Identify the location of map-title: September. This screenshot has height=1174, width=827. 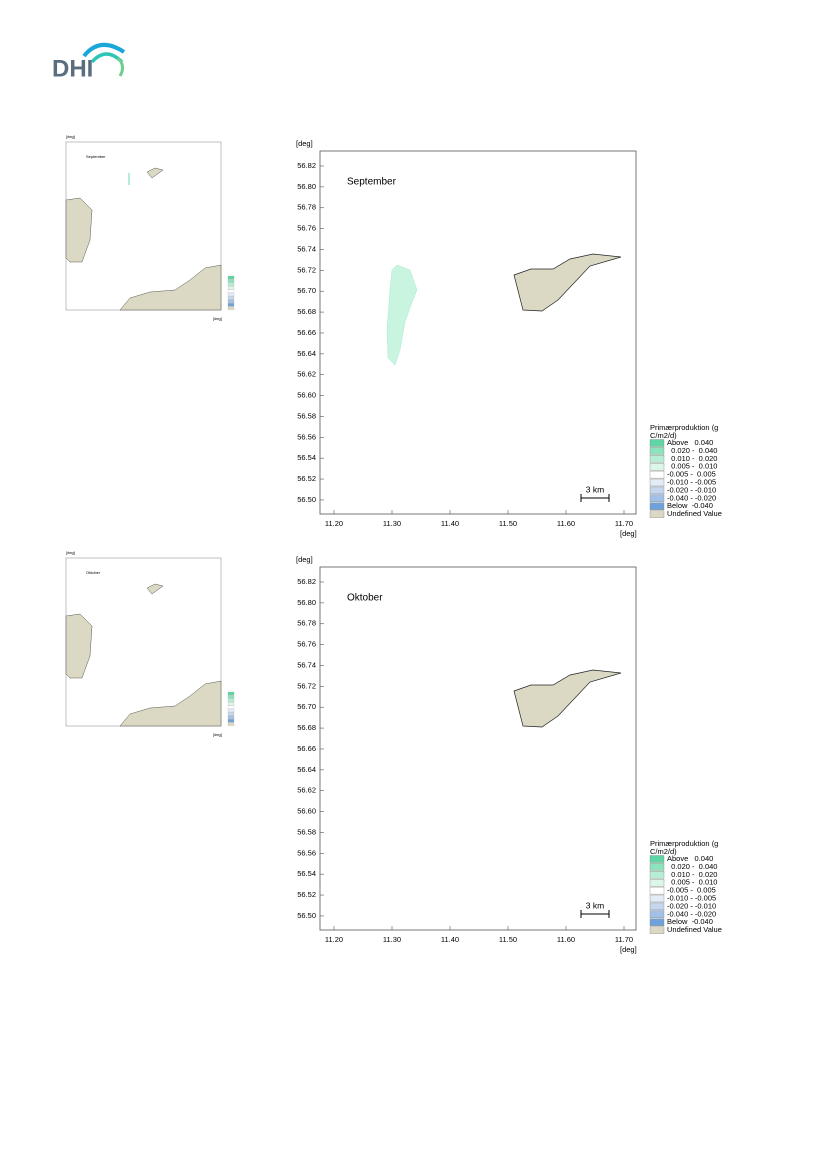
(372, 182).